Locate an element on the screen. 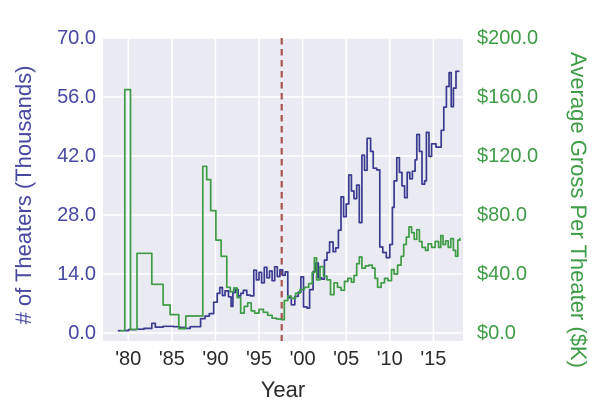  x-tick-label: '05 is located at coordinates (346, 359).